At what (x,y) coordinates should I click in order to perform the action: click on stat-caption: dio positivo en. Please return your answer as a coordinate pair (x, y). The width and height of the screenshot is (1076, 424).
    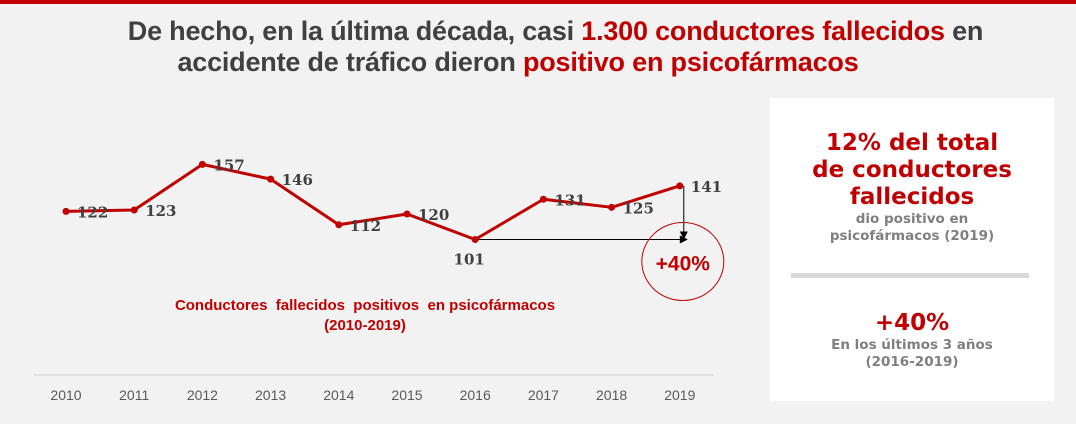
    Looking at the image, I should click on (912, 219).